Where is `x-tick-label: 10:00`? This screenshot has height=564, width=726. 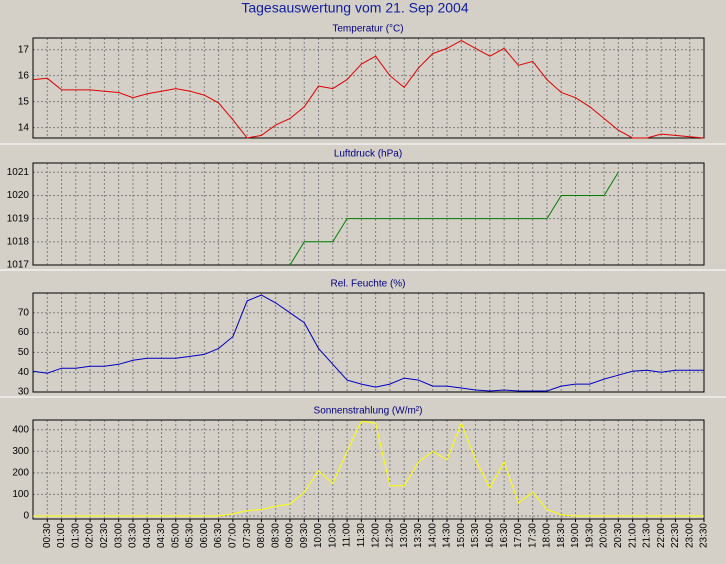 x-tick-label: 10:00 is located at coordinates (318, 535).